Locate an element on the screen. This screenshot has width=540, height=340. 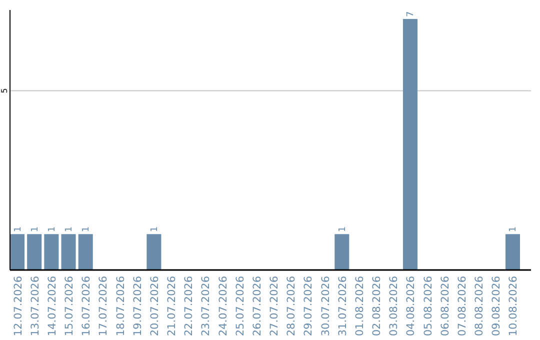
x-tick-label: 08.08.2026 is located at coordinates (480, 306).